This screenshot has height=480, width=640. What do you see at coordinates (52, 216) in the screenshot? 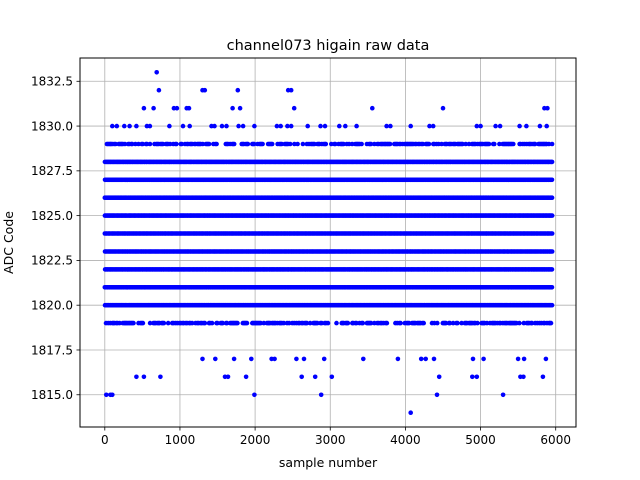
I see `y-tick-label: 1825.0` at bounding box center [52, 216].